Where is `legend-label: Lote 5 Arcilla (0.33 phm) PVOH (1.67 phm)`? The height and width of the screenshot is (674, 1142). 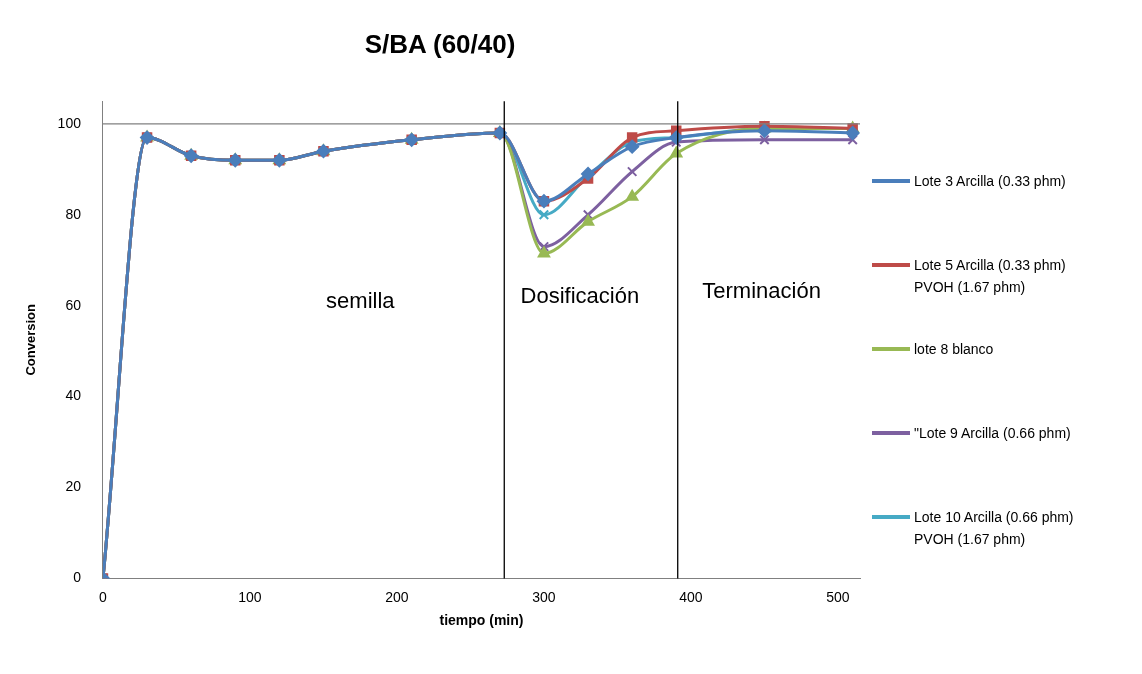
legend-label: Lote 5 Arcilla (0.33 phm) PVOH (1.67 phm) is located at coordinates (990, 276).